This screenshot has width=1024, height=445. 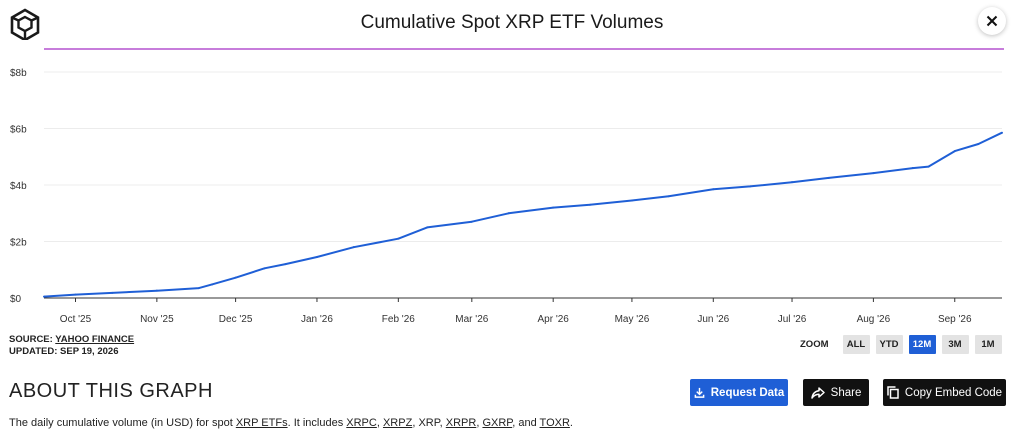 I want to click on y-tick-label: $8b, so click(x=18, y=73).